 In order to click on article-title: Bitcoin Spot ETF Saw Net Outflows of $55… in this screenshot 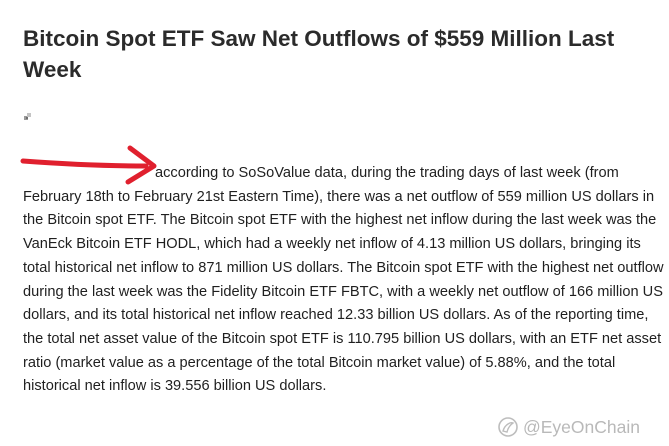, I will do `click(319, 54)`.